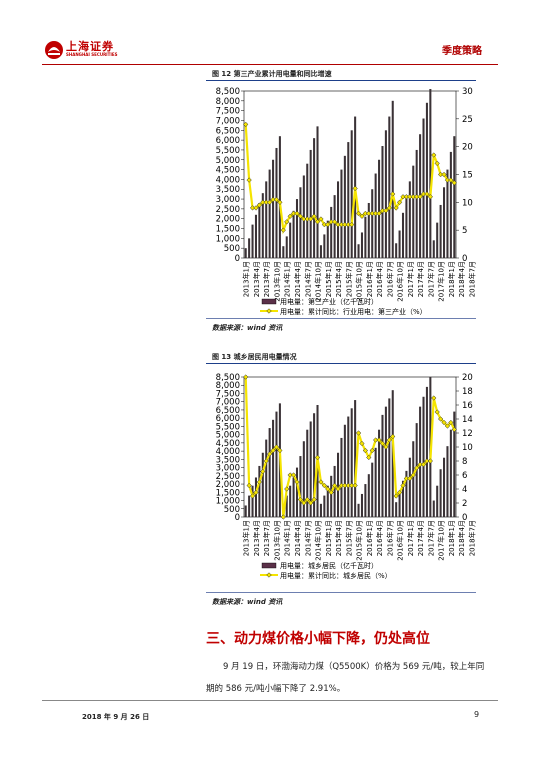 This screenshot has height=763, width=540. I want to click on y-right-tick-label: 12, so click(467, 434).